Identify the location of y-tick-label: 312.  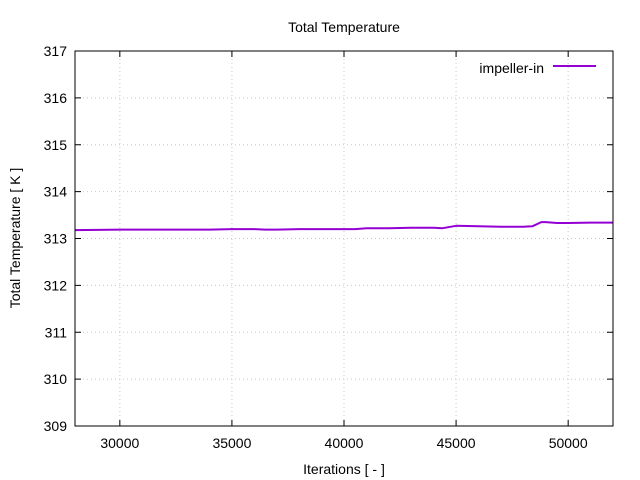
(56, 285).